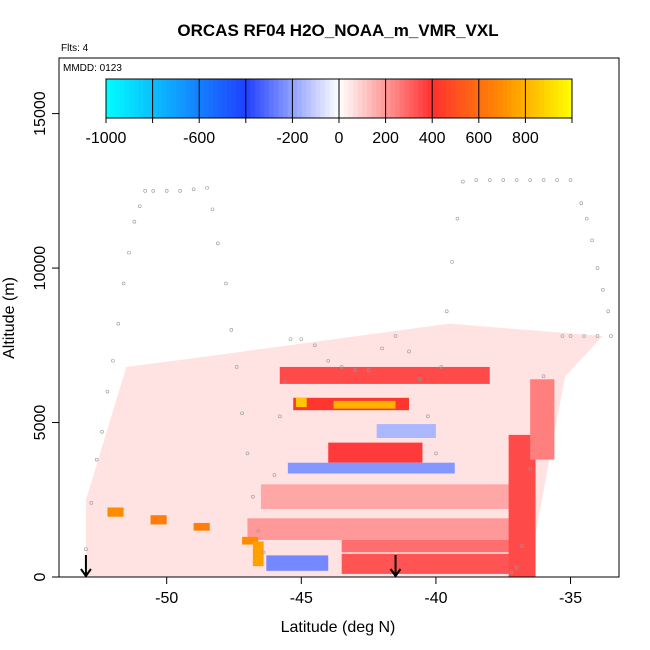 This screenshot has height=650, width=650. I want to click on colorbar-tick-label: 800, so click(525, 138).